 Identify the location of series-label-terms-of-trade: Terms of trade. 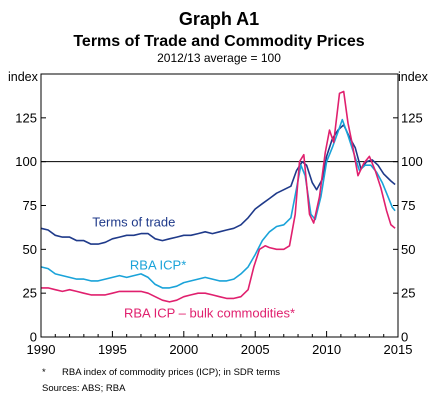
(133, 222).